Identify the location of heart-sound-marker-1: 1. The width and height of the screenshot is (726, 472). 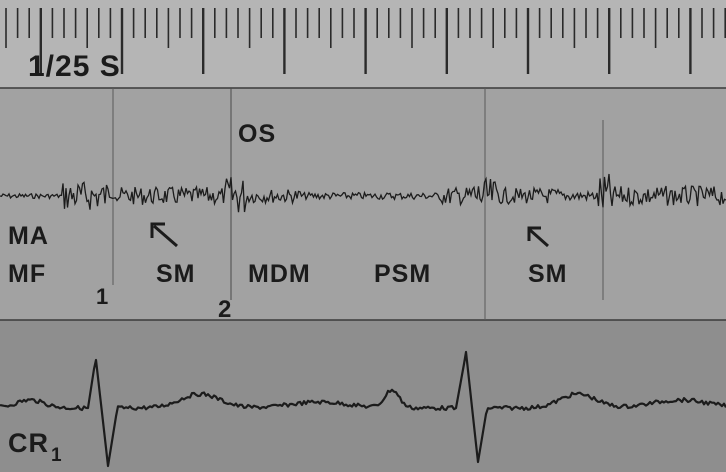
(103, 296).